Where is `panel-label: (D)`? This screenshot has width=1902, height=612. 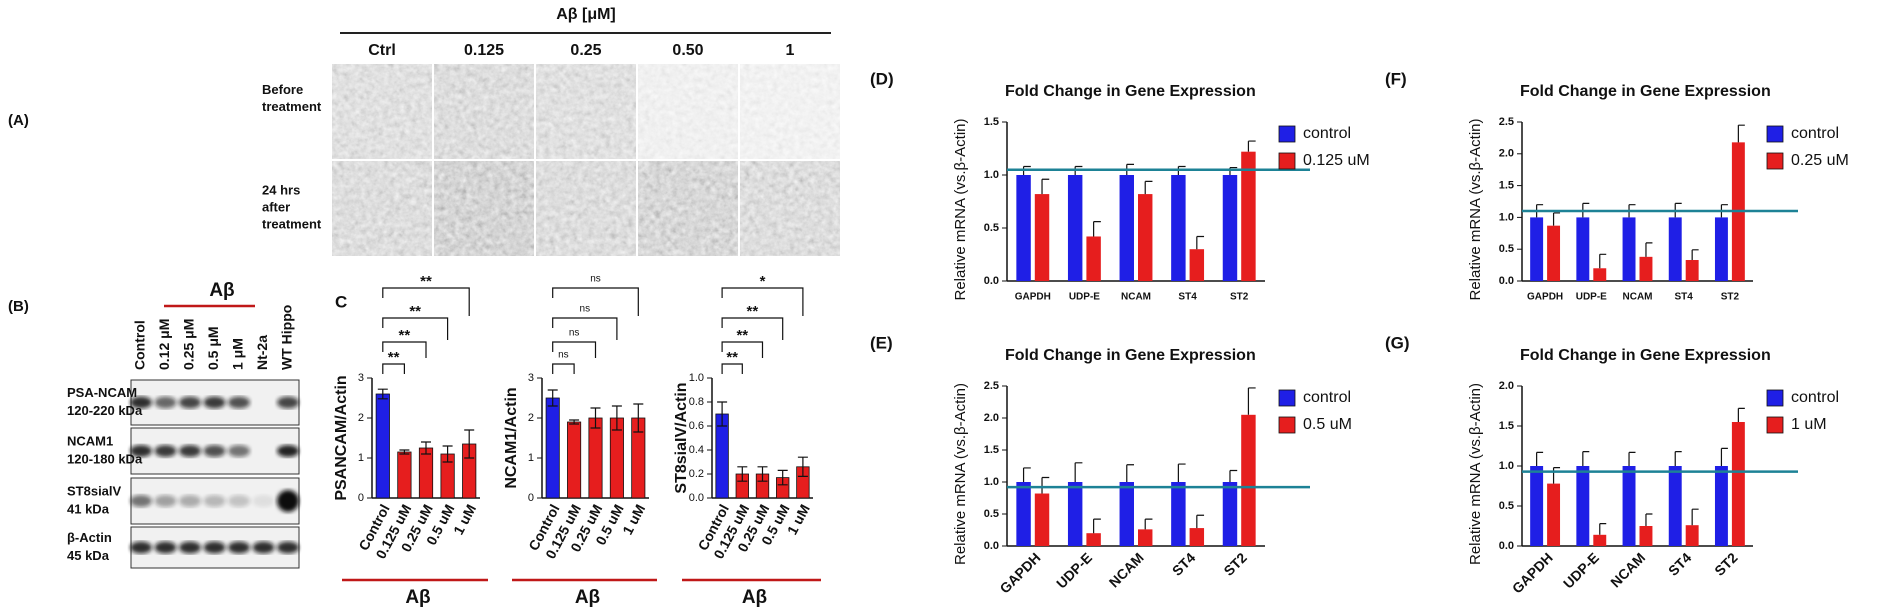
panel-label: (D) is located at coordinates (882, 78).